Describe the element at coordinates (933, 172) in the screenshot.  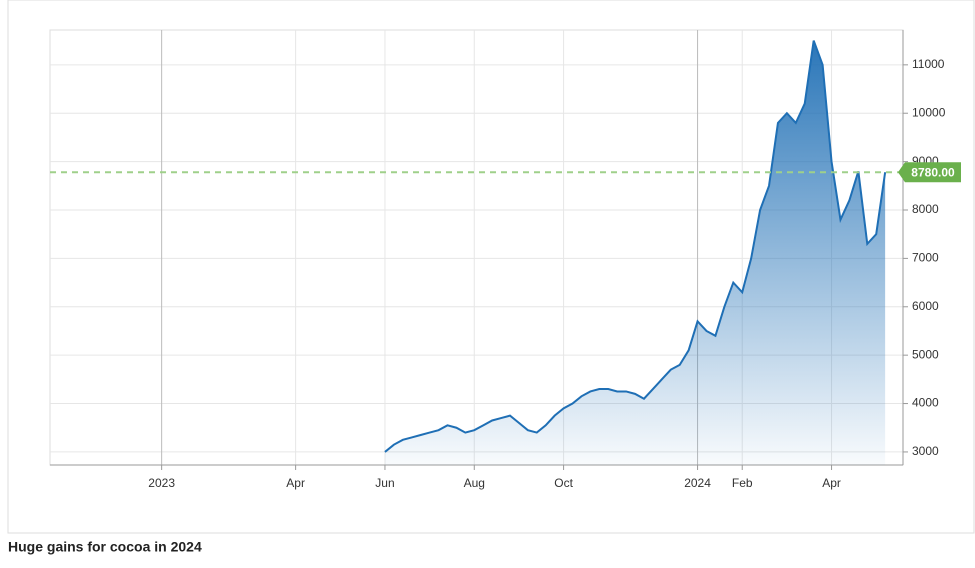
I see `current-label: 8780.00` at that location.